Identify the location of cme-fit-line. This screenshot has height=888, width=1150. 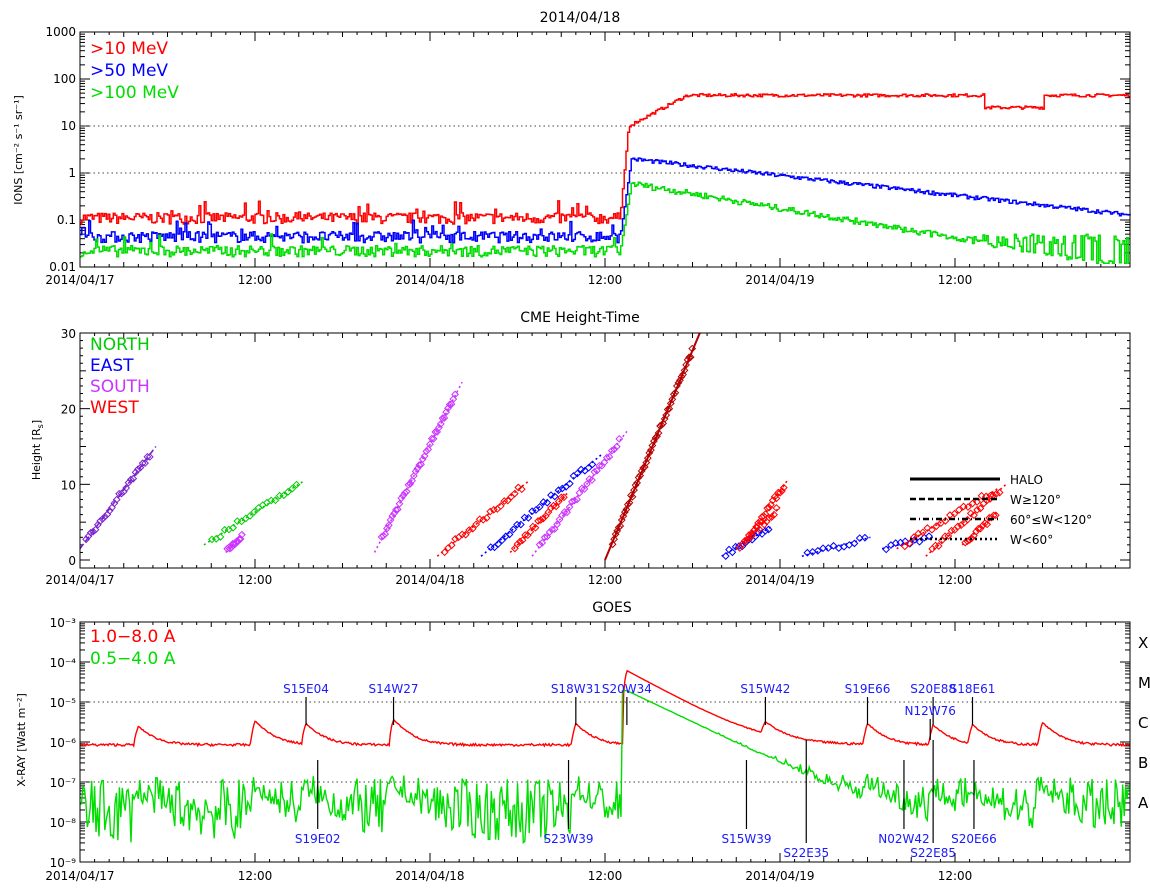
(579, 493).